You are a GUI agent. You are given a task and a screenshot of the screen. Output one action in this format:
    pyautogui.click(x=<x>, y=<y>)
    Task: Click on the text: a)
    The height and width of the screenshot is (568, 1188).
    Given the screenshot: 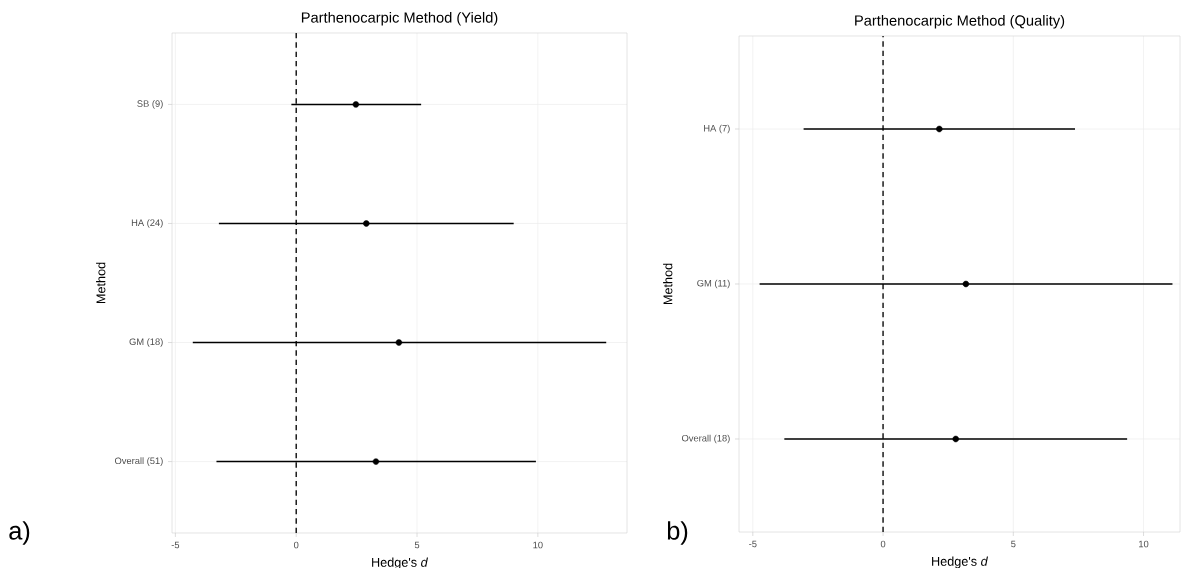 What is the action you would take?
    pyautogui.click(x=19, y=533)
    